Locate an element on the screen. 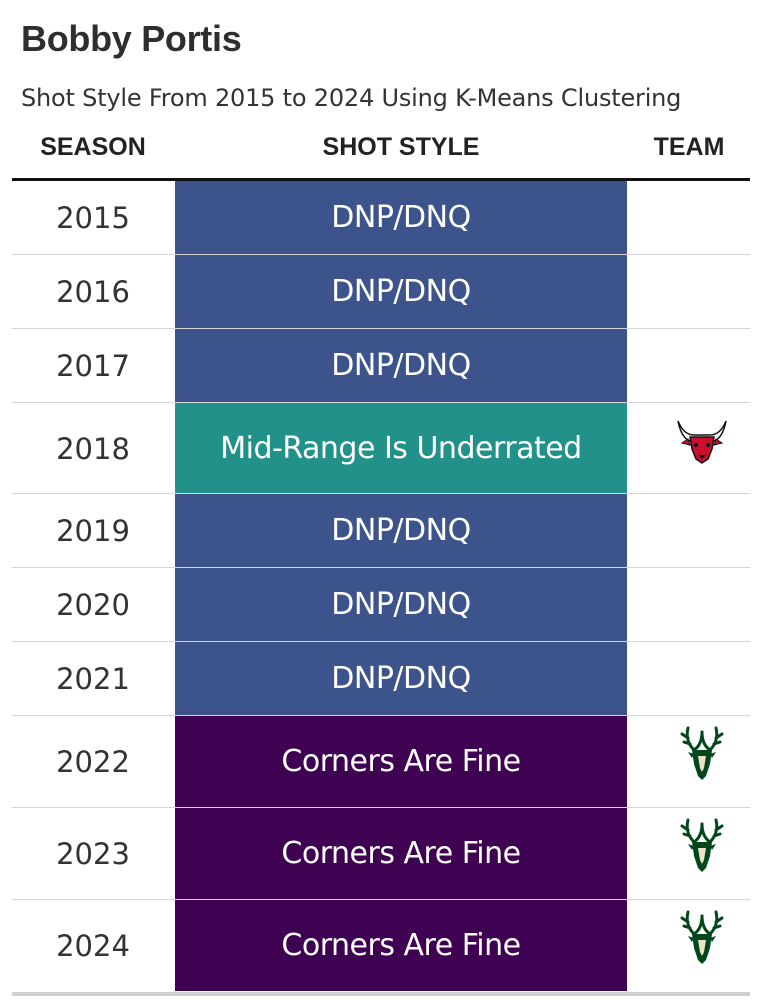  table-row: 2022 Corners Are Fine is located at coordinates (381, 762).